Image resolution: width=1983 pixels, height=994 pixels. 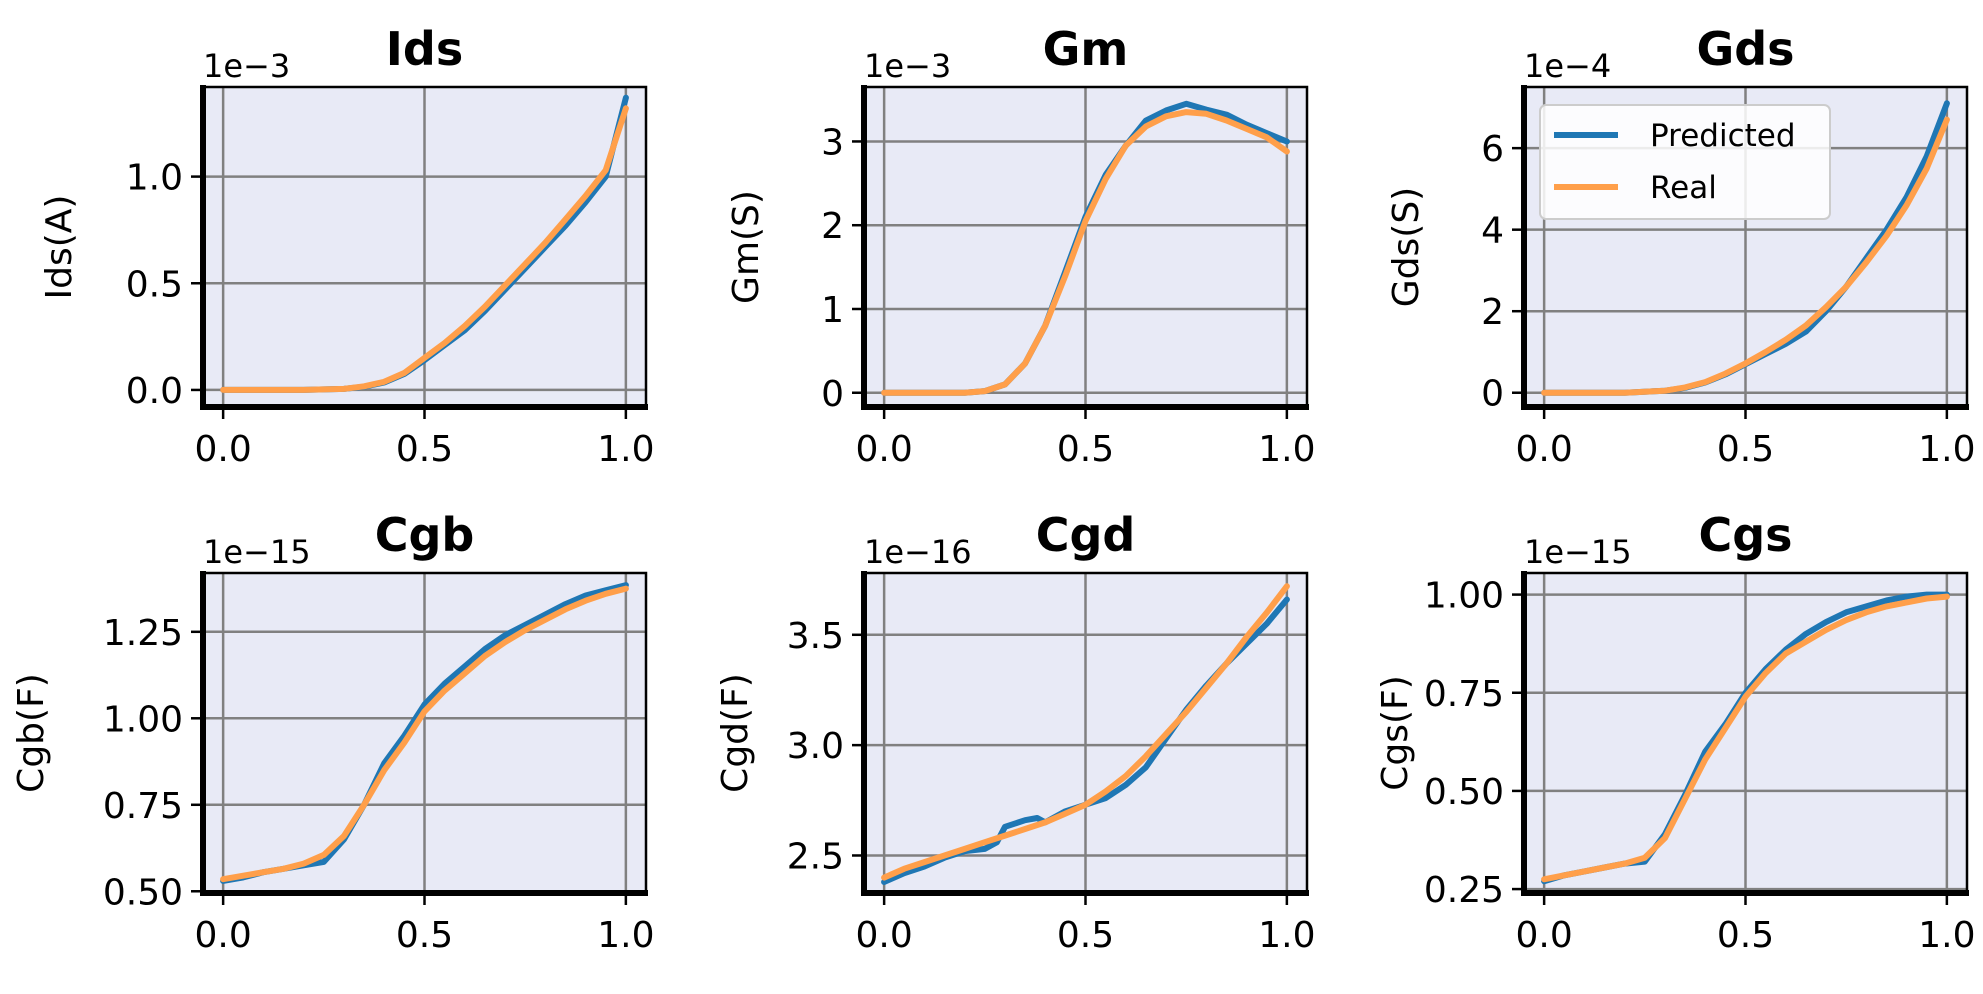 I want to click on subplot-title: Gds, so click(x=1745, y=49).